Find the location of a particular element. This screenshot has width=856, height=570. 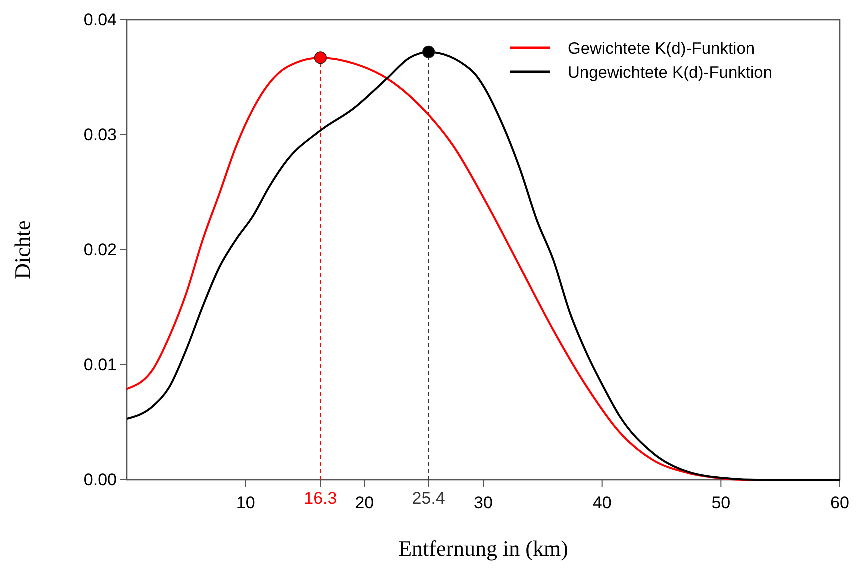

y-tick-label: 0.00 is located at coordinates (100, 480).